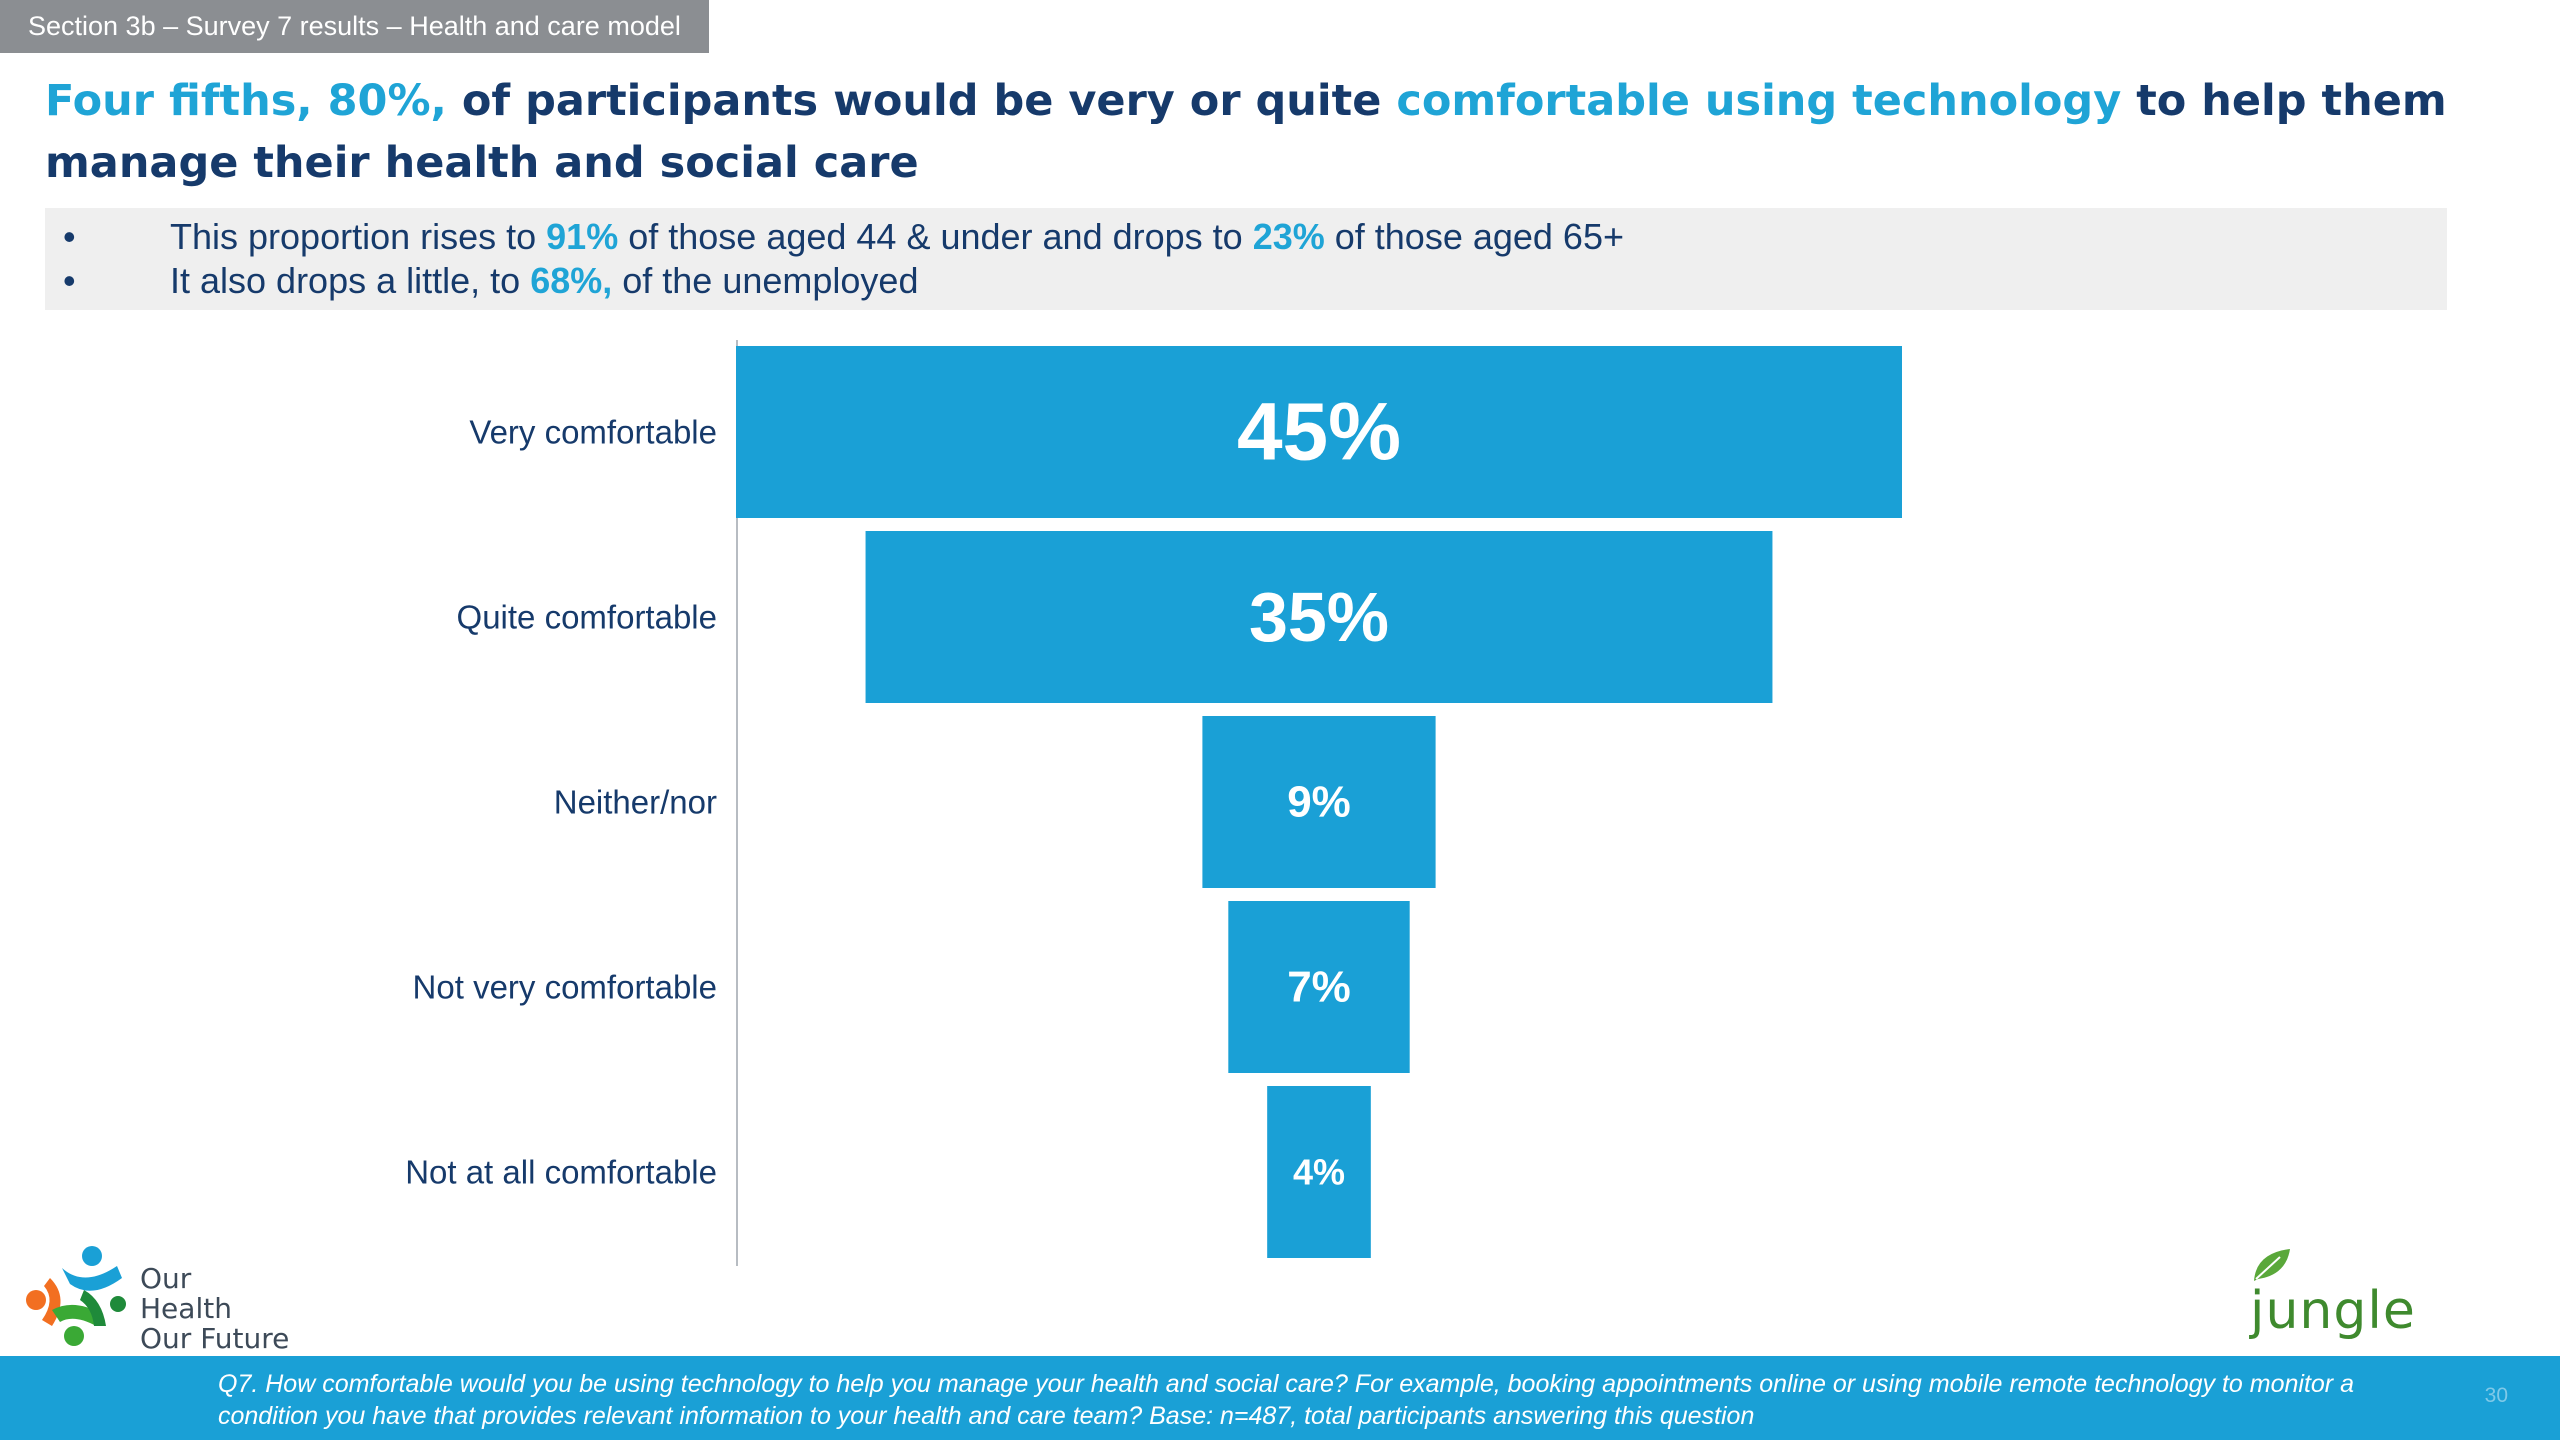  Describe the element at coordinates (565, 987) in the screenshot. I see `category-label: Not very comfortable` at that location.